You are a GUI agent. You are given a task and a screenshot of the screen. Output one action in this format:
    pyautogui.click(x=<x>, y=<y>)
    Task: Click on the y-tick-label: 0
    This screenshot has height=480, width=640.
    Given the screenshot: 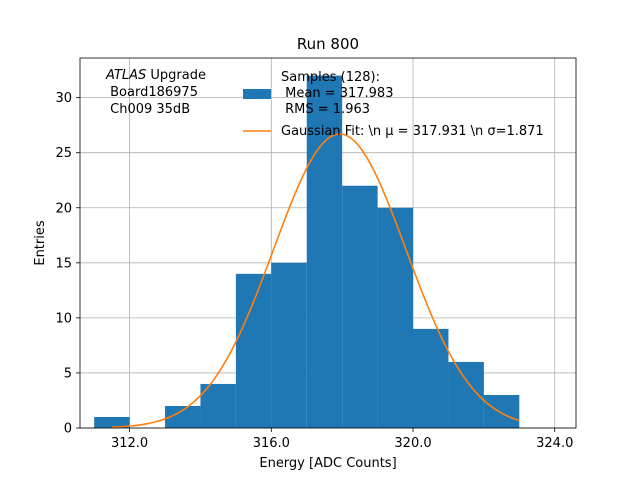 What is the action you would take?
    pyautogui.click(x=68, y=429)
    